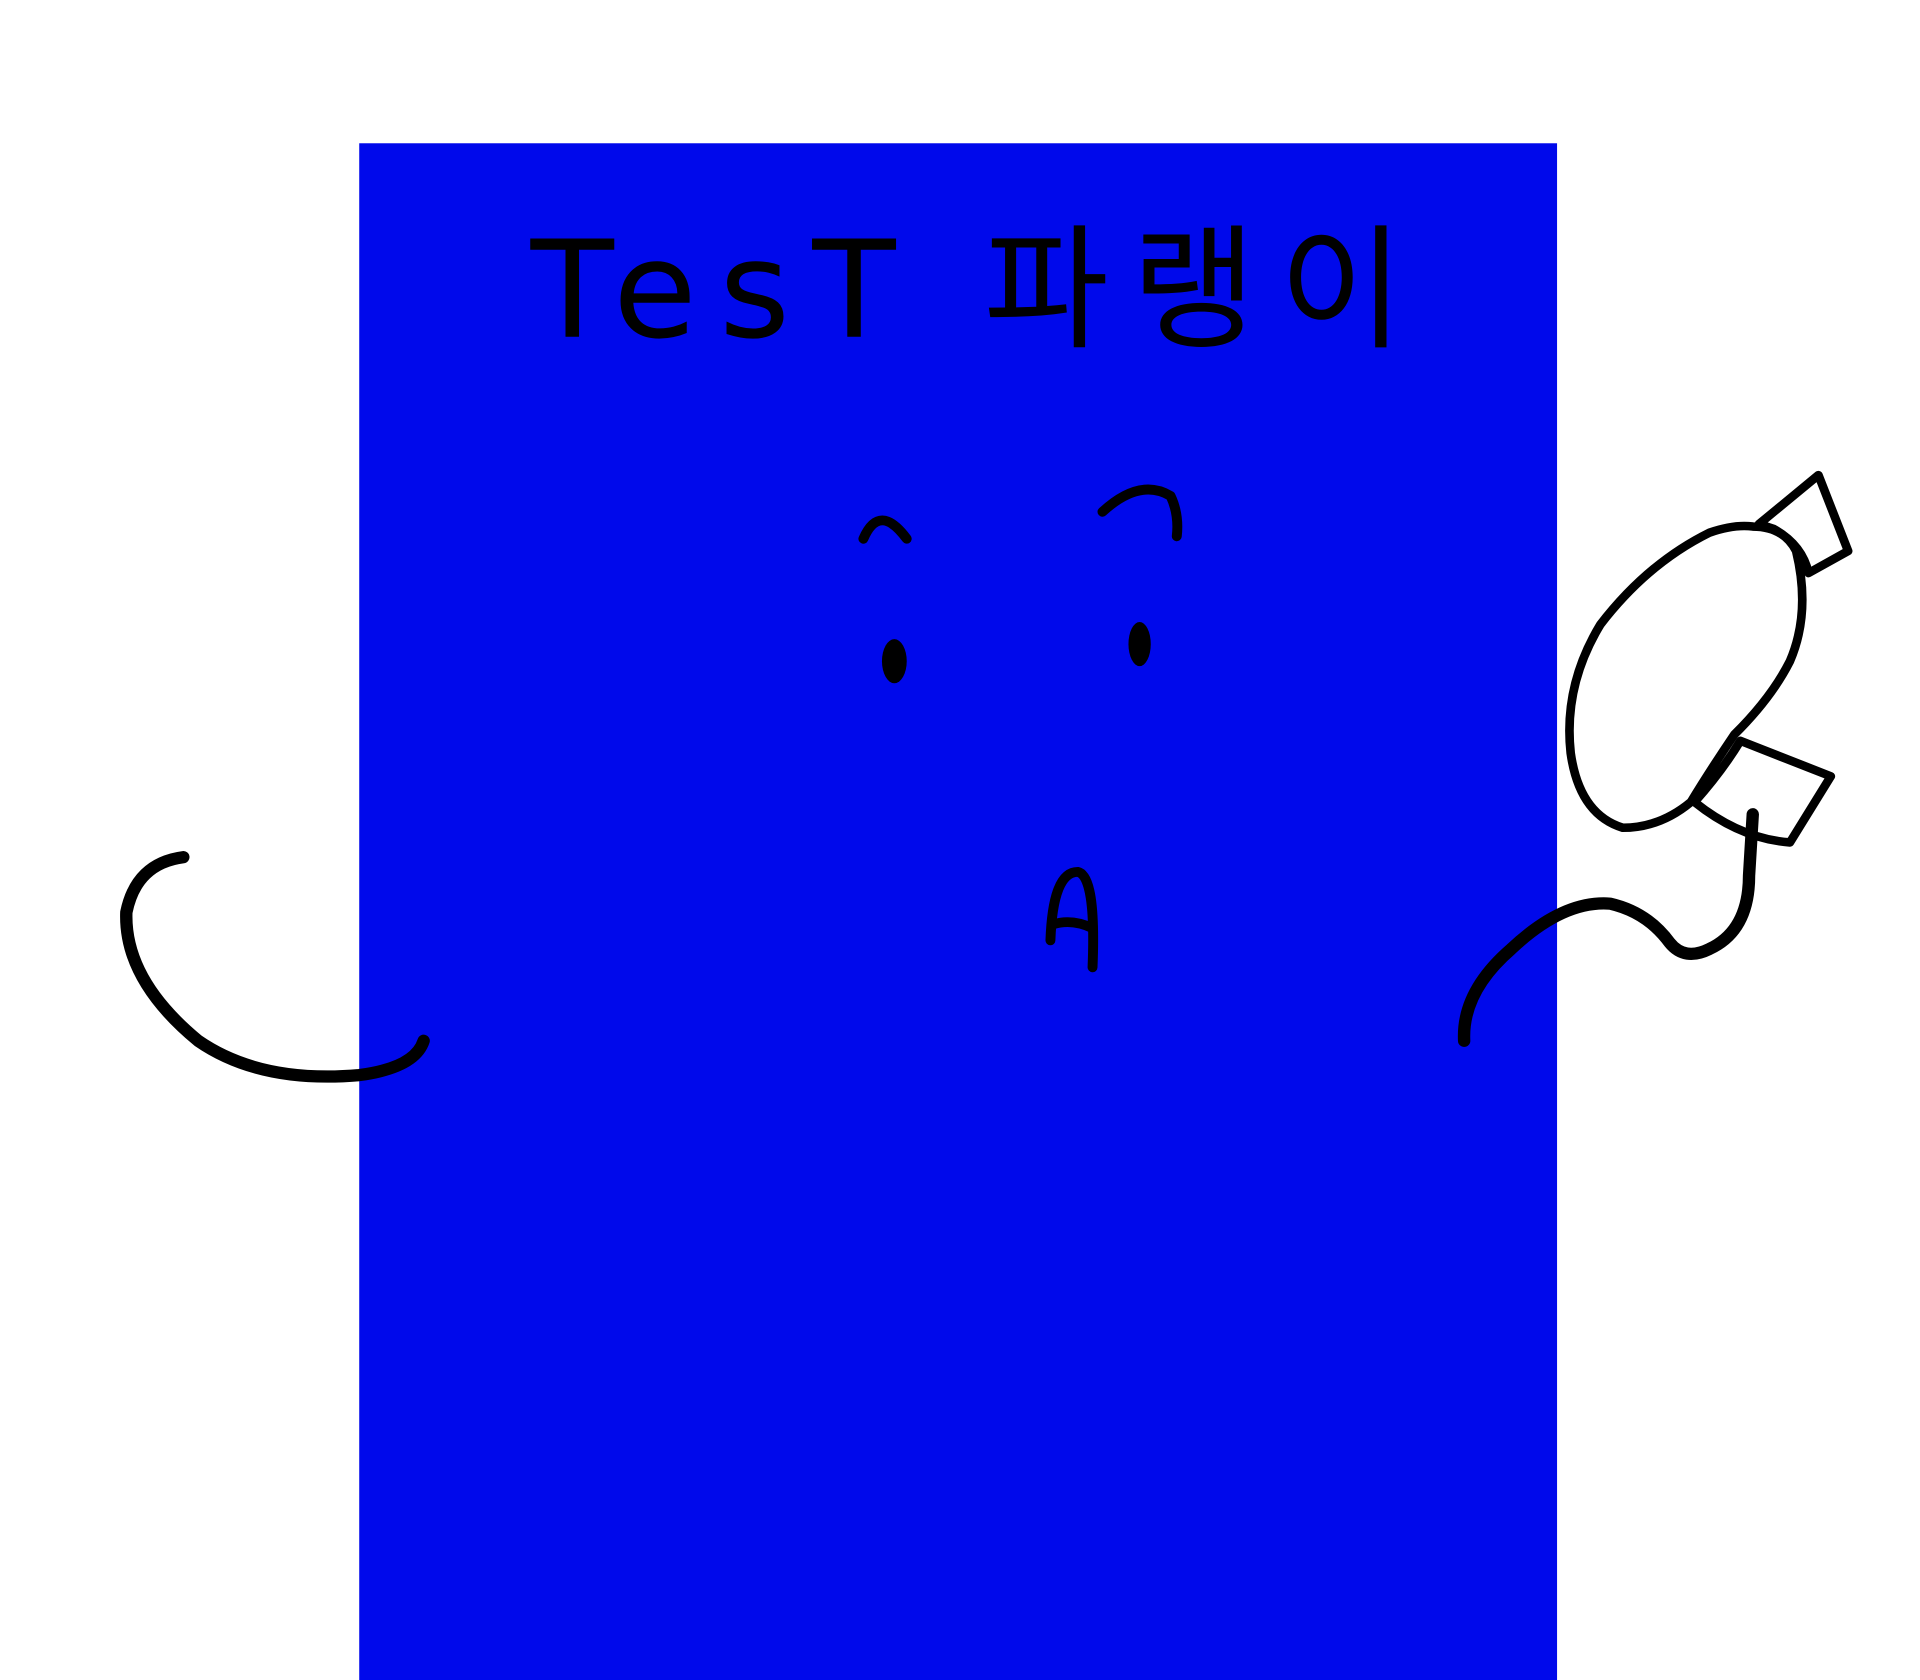 This screenshot has width=1920, height=1680. What do you see at coordinates (978, 289) in the screenshot?
I see `title: TesT 파랭이` at bounding box center [978, 289].